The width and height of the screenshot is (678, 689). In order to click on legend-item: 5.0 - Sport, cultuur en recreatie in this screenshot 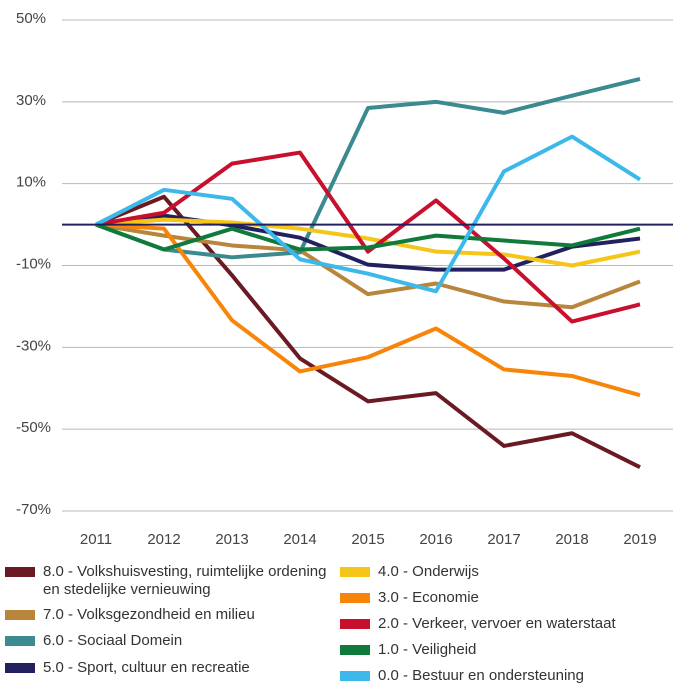, I will do `click(169, 668)`.